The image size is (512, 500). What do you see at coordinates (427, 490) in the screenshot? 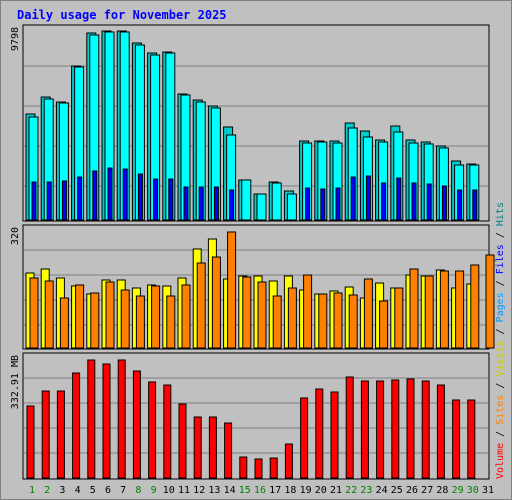
I see `x-tick-label-27: 27` at bounding box center [427, 490].